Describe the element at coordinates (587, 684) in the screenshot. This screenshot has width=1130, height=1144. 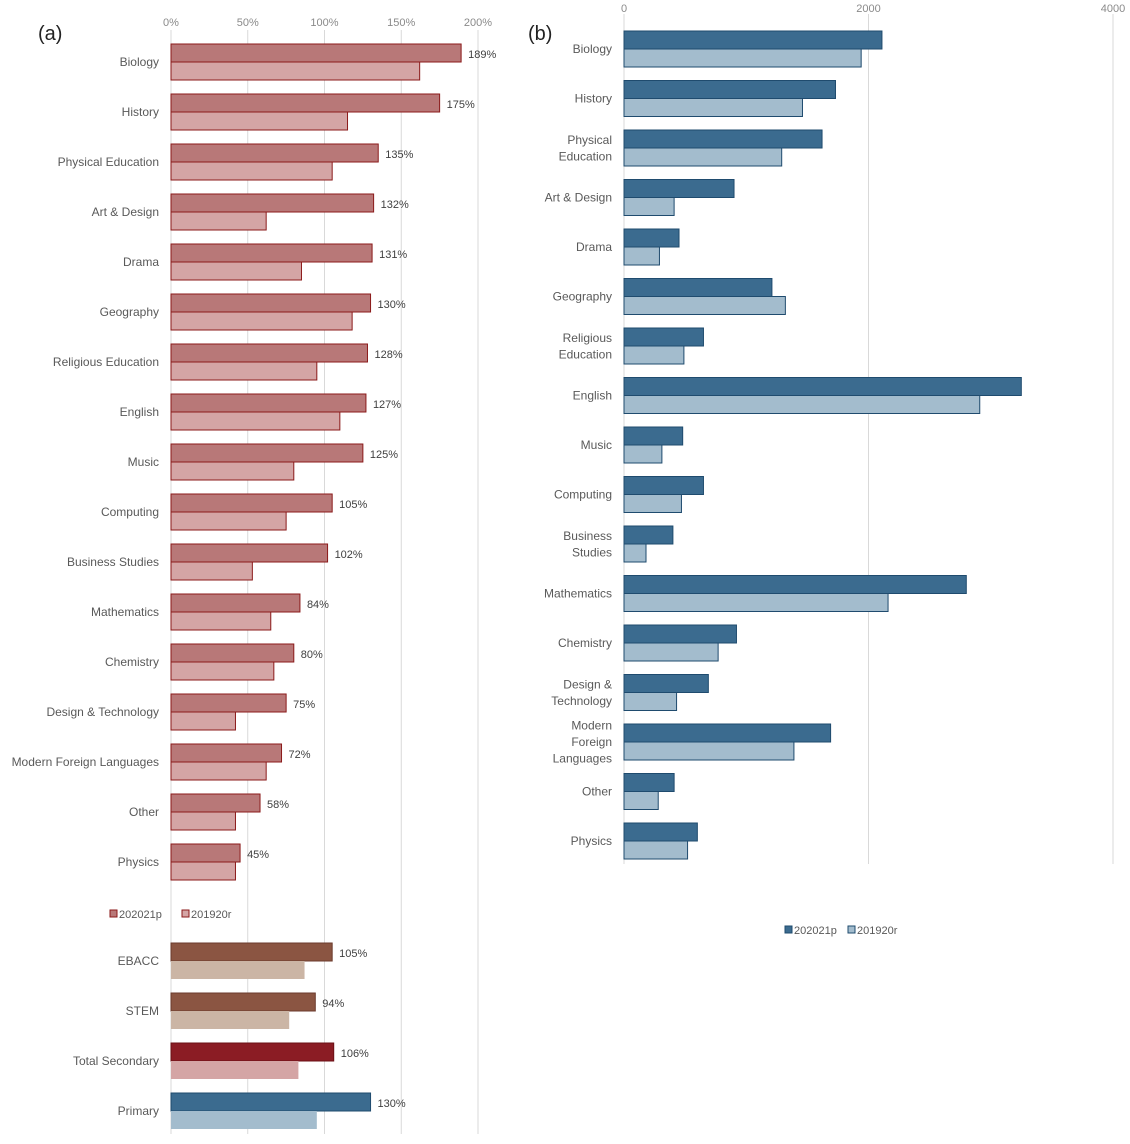
I see `panel-b-category-label-line: Design &` at that location.